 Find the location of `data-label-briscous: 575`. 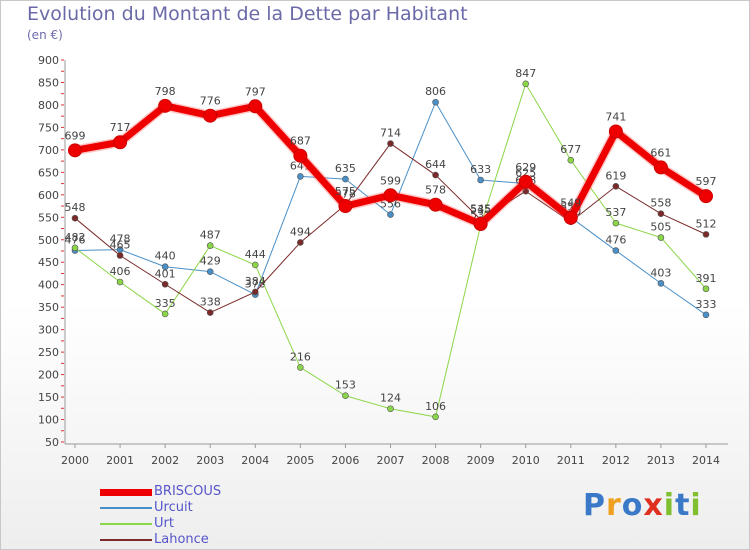

data-label-briscous: 575 is located at coordinates (345, 191).